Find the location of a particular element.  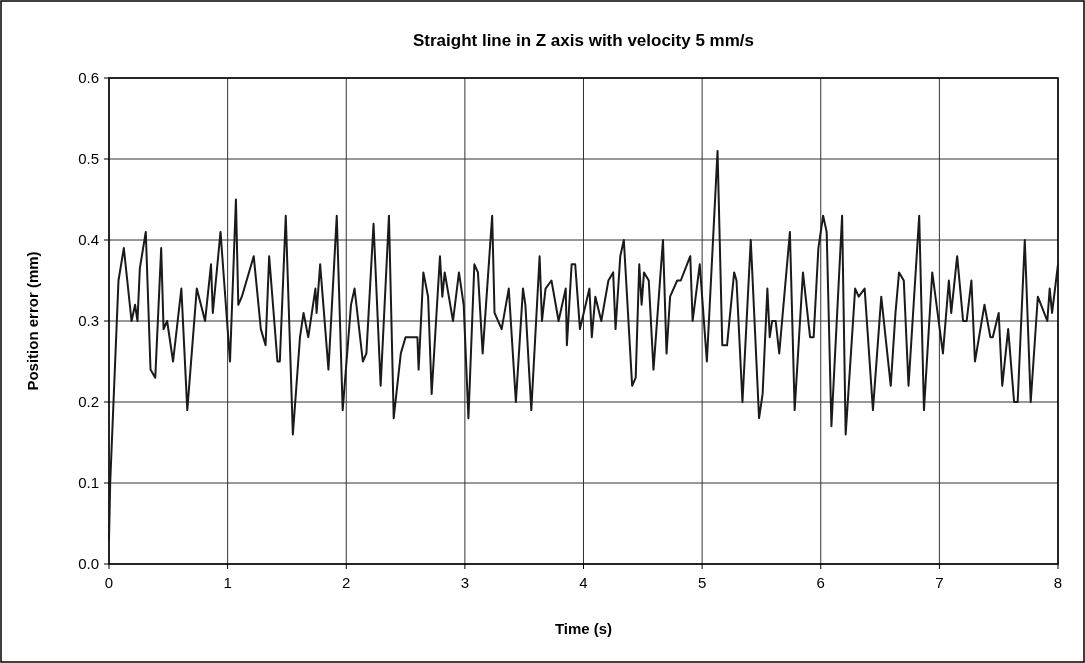

x-tick-label: 2 is located at coordinates (346, 582).